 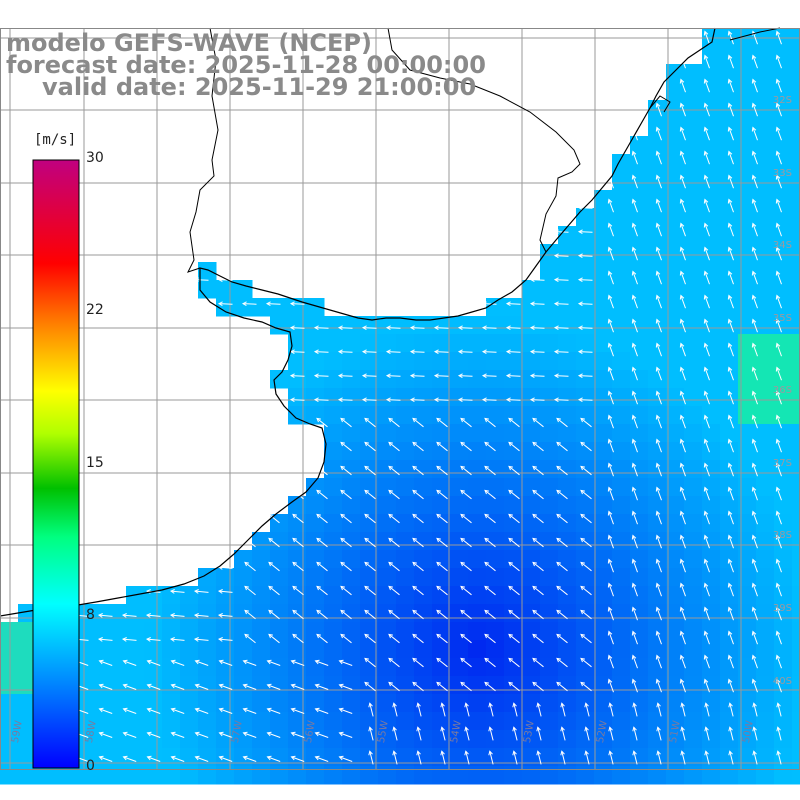 I want to click on lat-label: 38S, so click(x=782, y=535).